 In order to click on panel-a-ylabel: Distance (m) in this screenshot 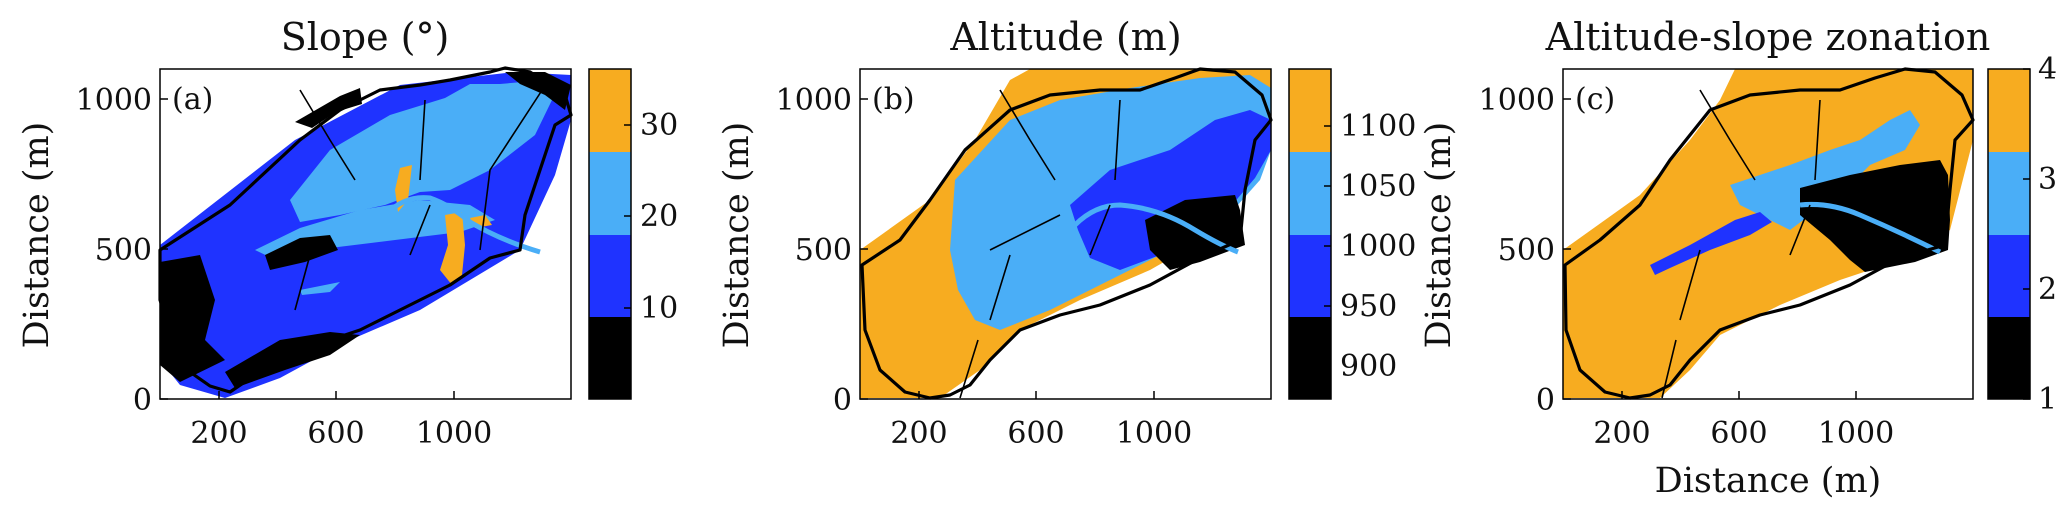, I will do `click(37, 235)`.